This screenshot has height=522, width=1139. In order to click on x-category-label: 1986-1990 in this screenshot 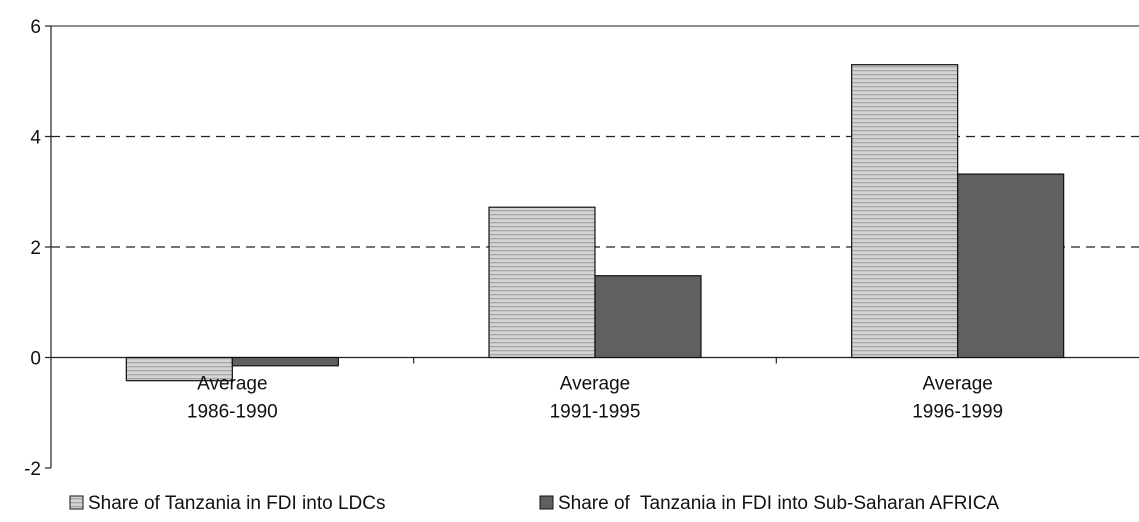, I will do `click(232, 412)`.